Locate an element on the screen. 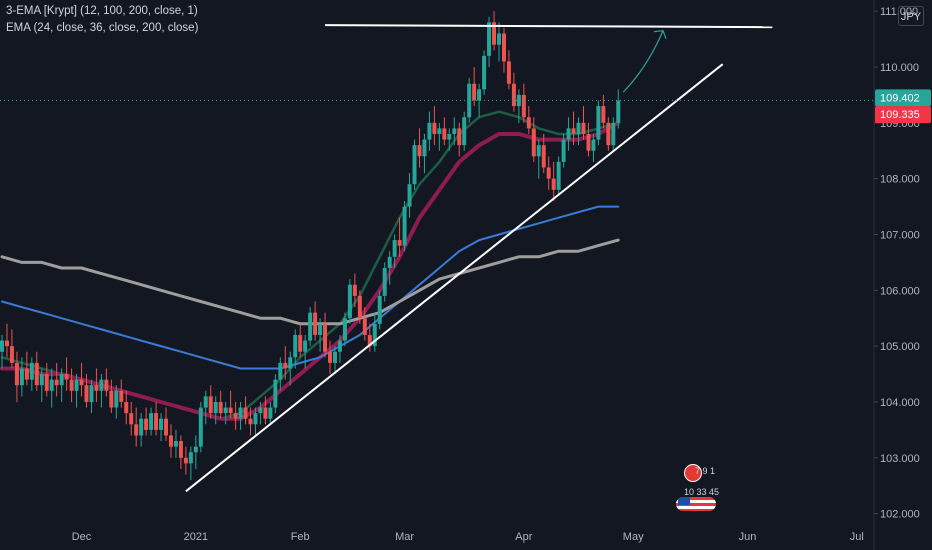 This screenshot has width=932, height=550. y-tick-label: 108.000 is located at coordinates (900, 180).